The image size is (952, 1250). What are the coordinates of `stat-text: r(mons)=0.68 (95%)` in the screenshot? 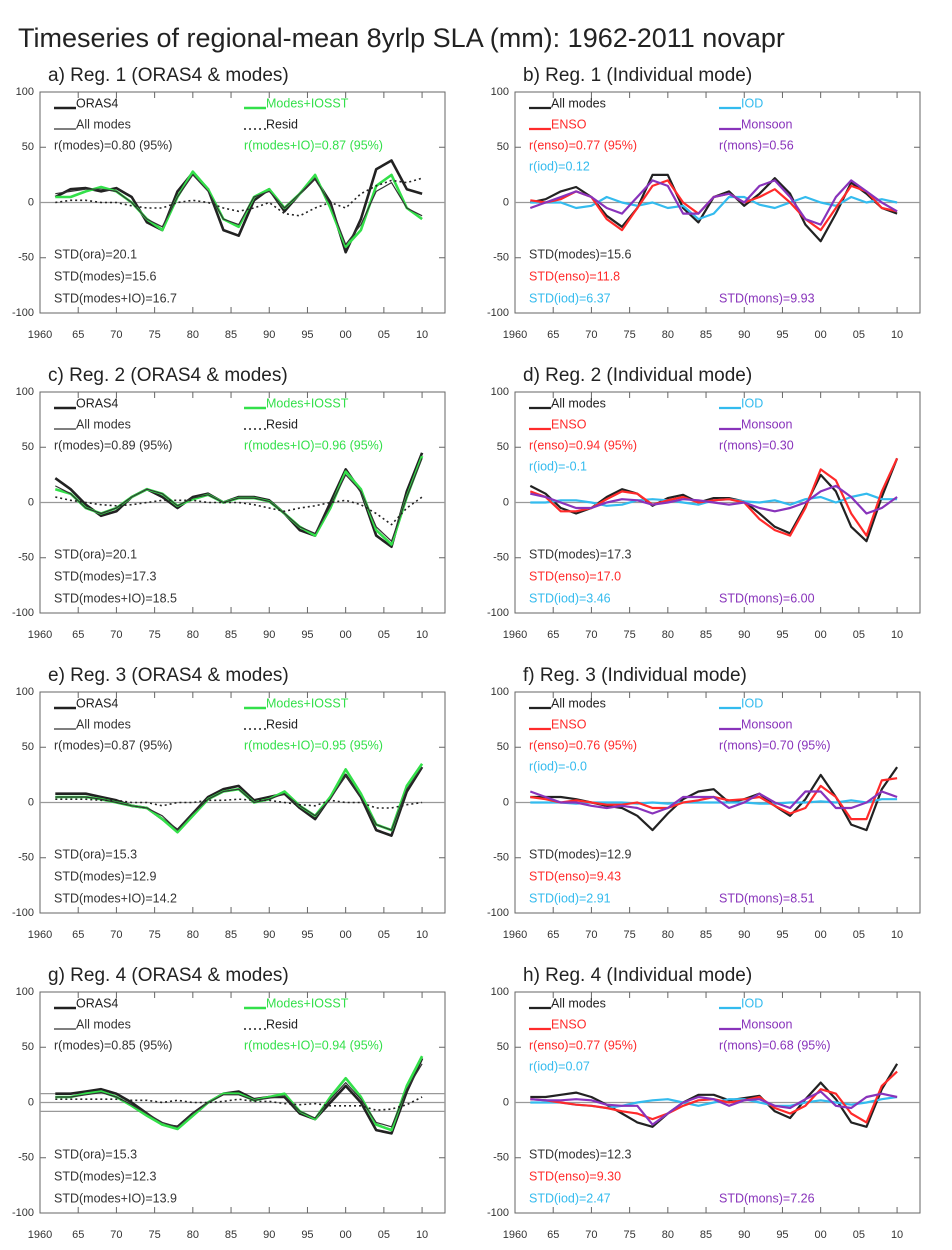 It's located at (775, 1045).